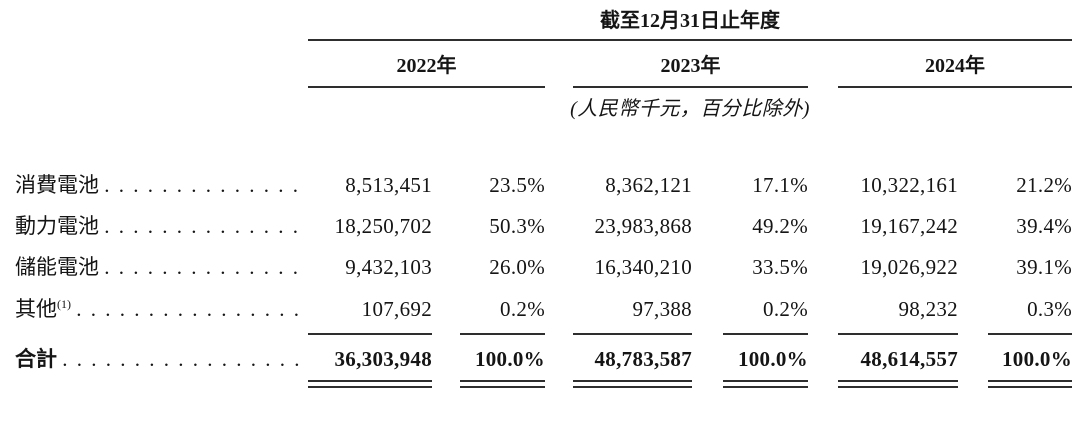  Describe the element at coordinates (502, 311) in the screenshot. I see `pct-2022: 0.2%` at that location.